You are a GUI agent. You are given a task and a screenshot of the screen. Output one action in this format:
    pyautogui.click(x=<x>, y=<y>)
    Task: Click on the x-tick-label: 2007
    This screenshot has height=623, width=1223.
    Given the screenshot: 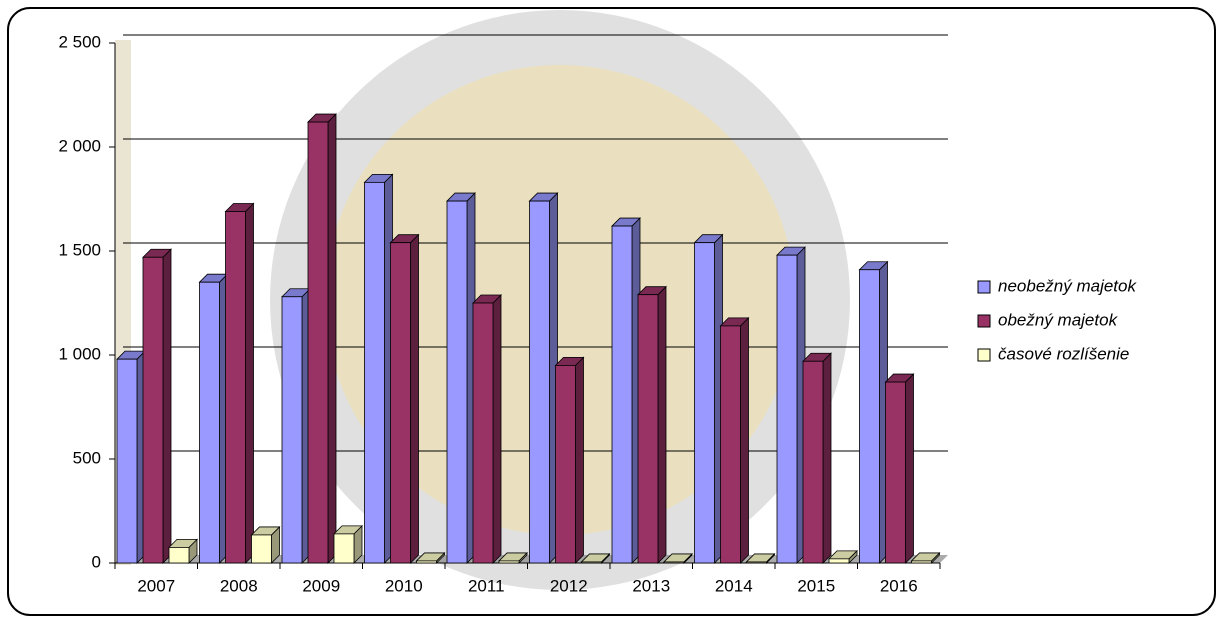 What is the action you would take?
    pyautogui.click(x=156, y=585)
    